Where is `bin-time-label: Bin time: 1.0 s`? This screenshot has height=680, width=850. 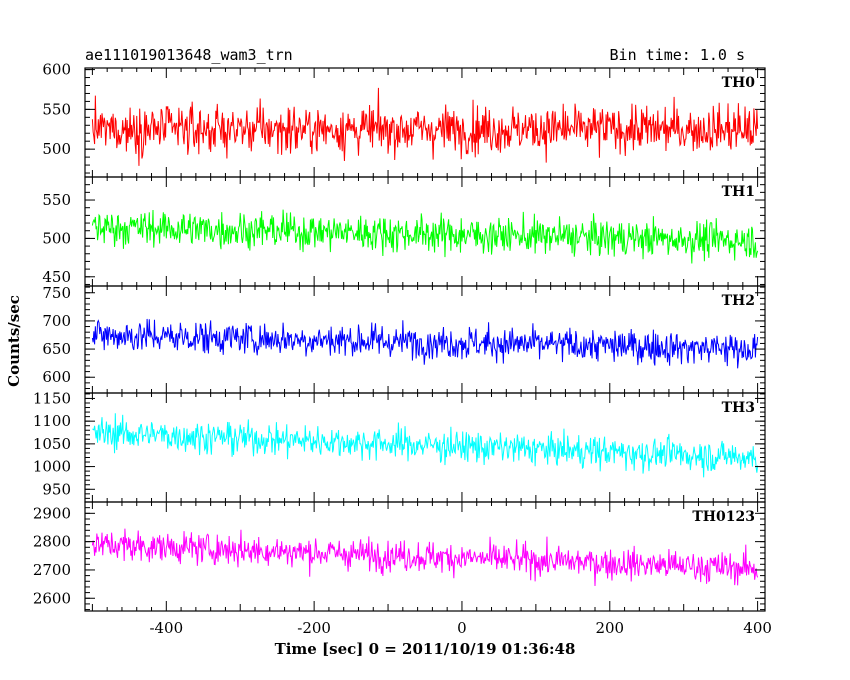
bin-time-label: Bin time: 1.0 s is located at coordinates (677, 55).